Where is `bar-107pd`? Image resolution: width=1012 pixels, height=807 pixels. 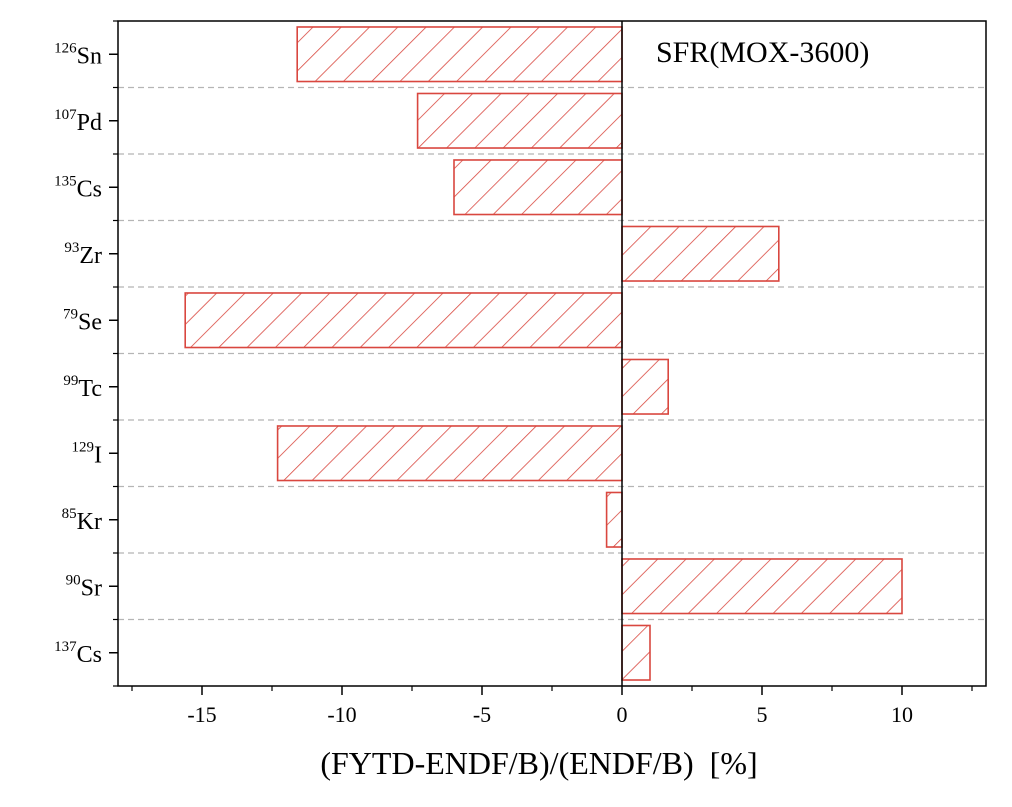
bar-107pd is located at coordinates (519, 120).